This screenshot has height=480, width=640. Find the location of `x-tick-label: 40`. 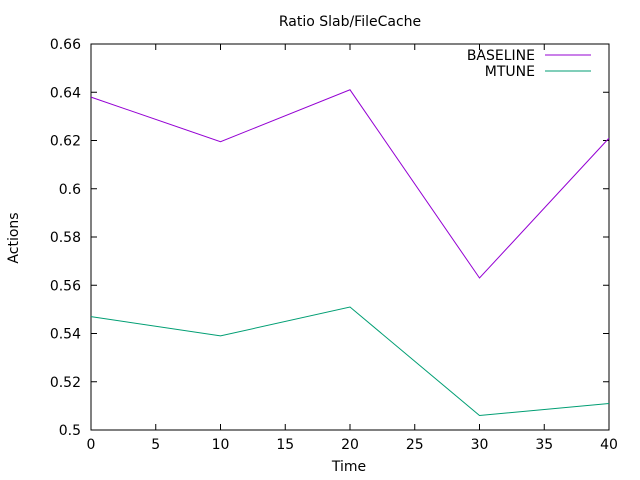

x-tick-label: 40 is located at coordinates (609, 445).